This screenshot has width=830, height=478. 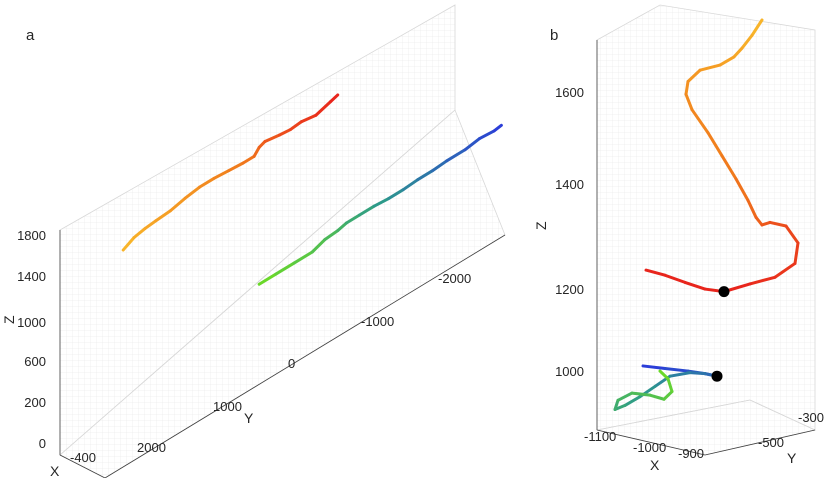 What do you see at coordinates (83, 457) in the screenshot?
I see `panel-a-x-tick-neg400: -400` at bounding box center [83, 457].